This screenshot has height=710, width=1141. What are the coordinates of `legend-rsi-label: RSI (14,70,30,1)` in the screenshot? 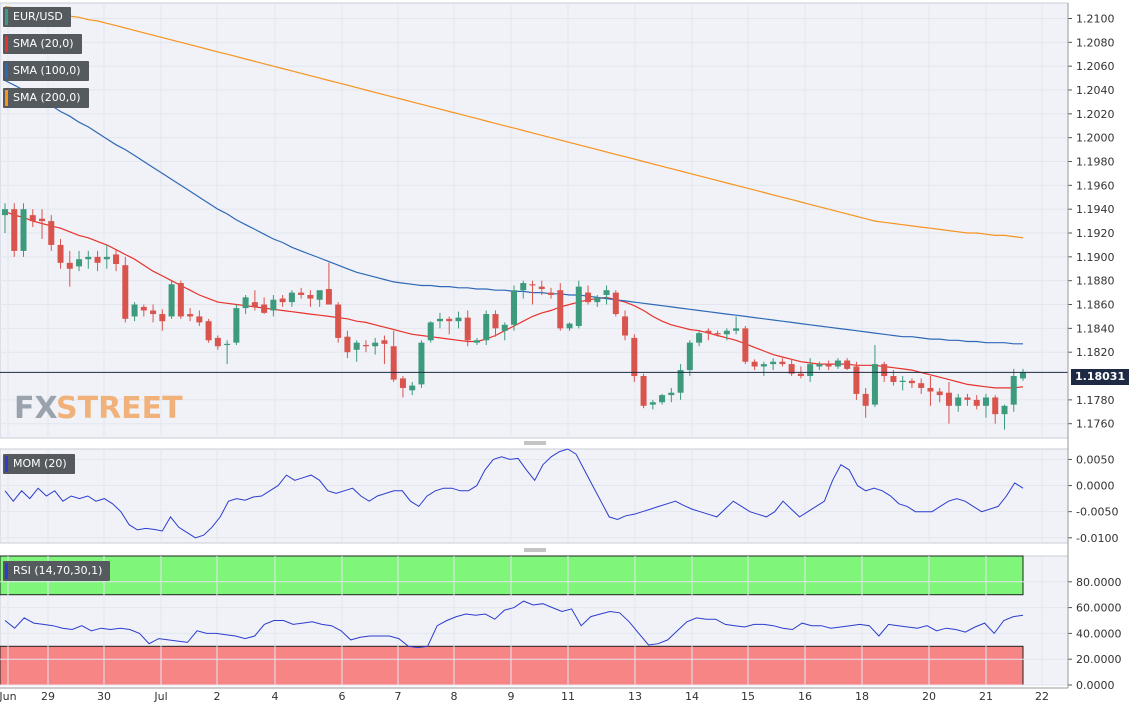 It's located at (58, 570).